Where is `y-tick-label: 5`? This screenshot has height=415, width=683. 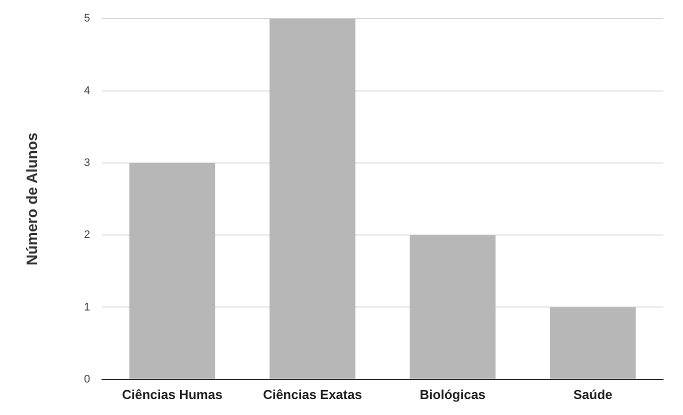
y-tick-label: 5 is located at coordinates (87, 18).